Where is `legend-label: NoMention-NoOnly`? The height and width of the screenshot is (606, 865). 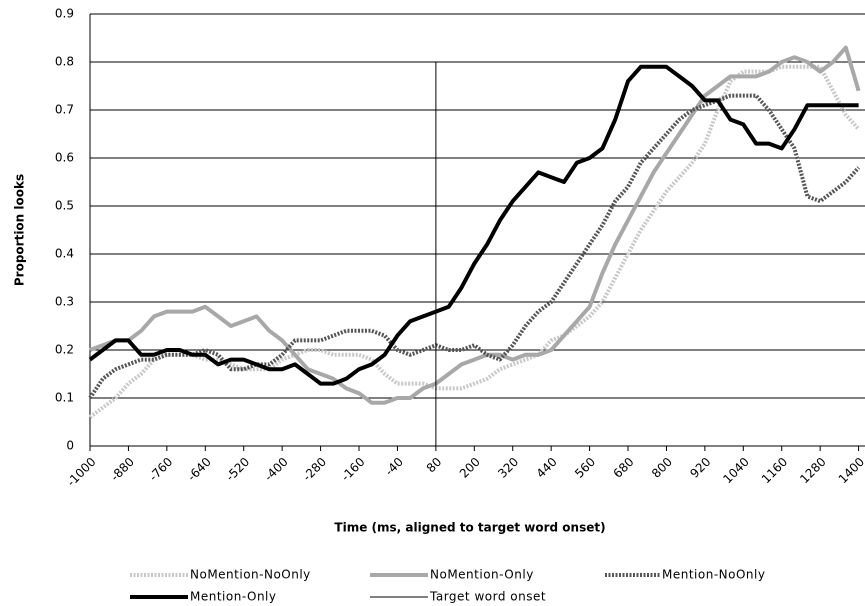 legend-label: NoMention-NoOnly is located at coordinates (250, 575).